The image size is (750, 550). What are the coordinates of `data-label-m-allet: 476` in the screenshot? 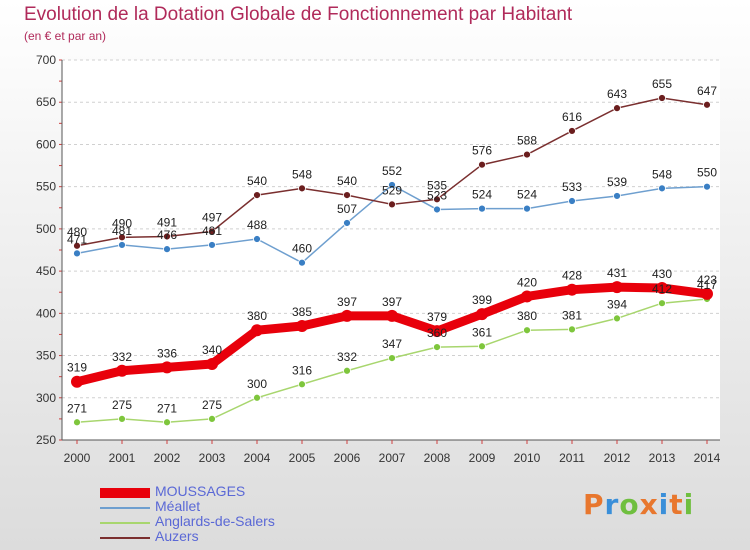 It's located at (167, 235).